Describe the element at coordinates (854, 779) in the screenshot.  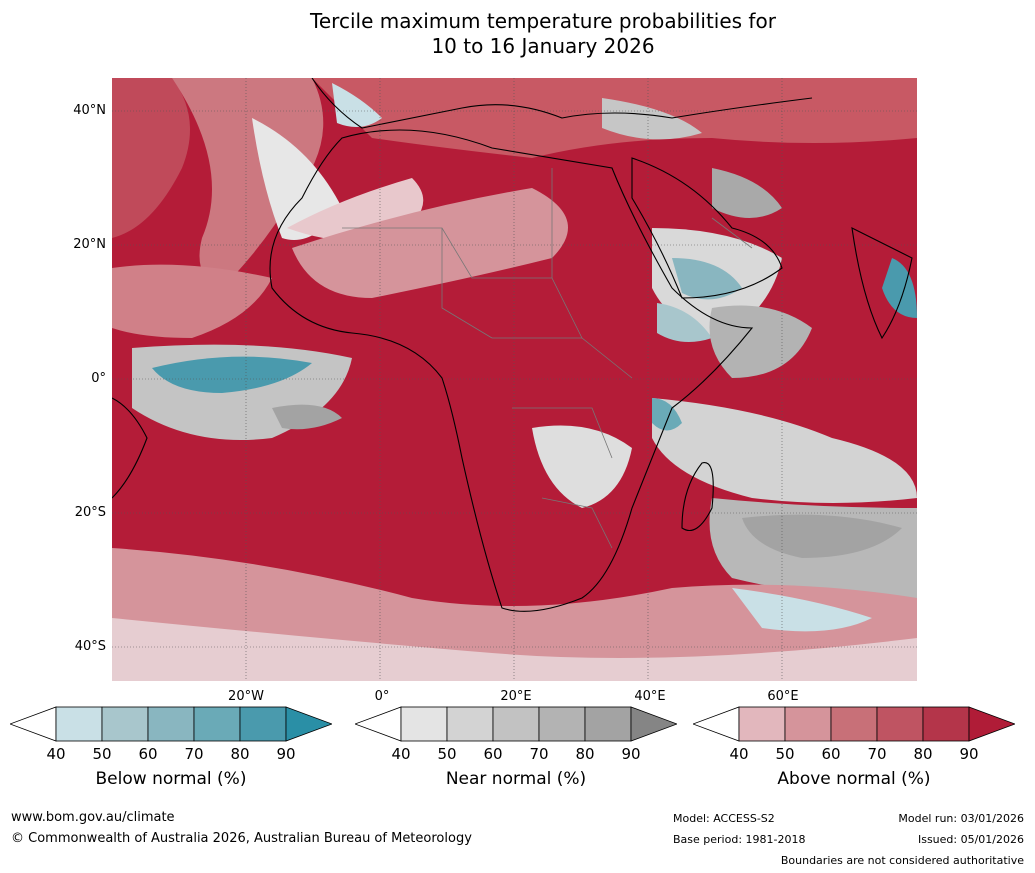
I see `above-normal-title: Above normal (%)` at that location.